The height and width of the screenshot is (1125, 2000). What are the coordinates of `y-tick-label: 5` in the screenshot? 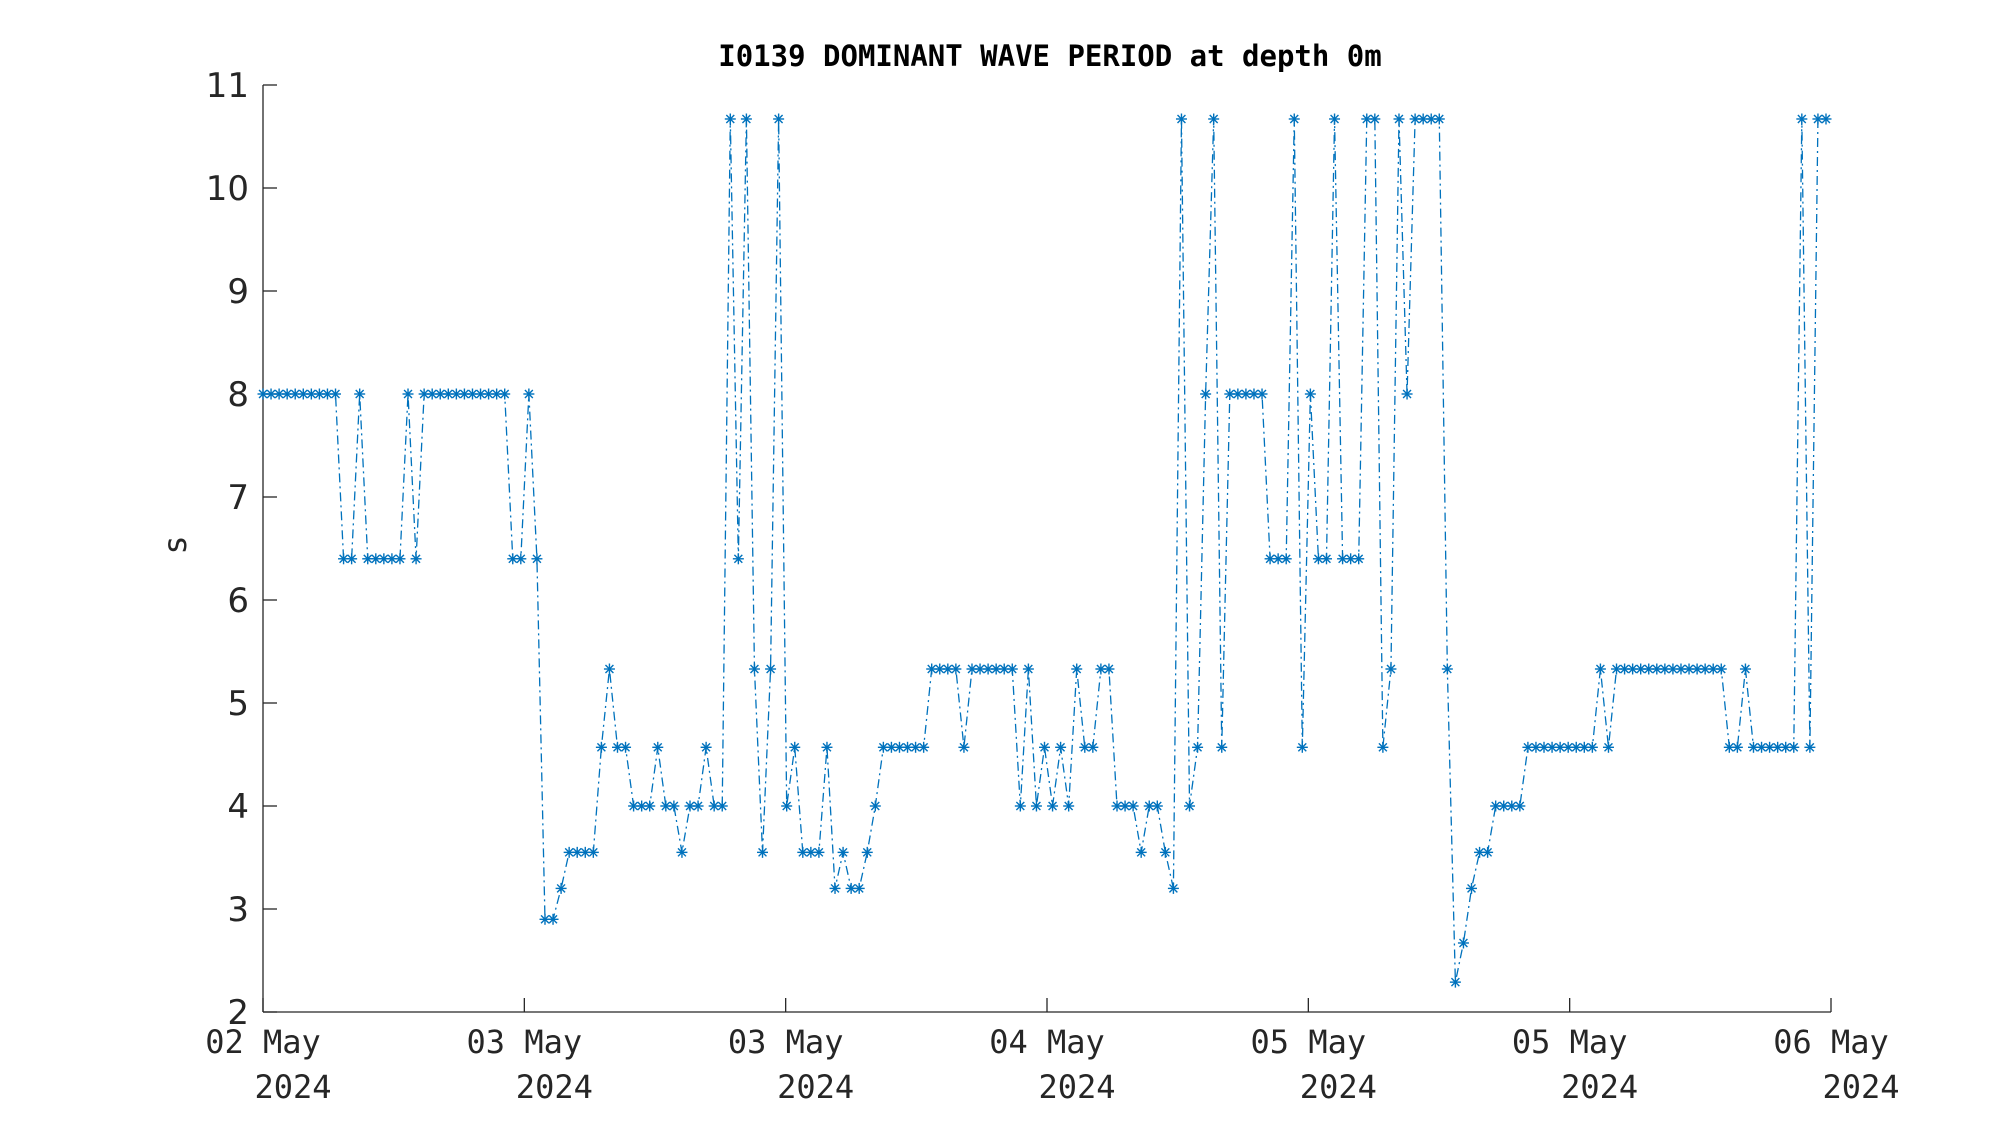 It's located at (238, 704).